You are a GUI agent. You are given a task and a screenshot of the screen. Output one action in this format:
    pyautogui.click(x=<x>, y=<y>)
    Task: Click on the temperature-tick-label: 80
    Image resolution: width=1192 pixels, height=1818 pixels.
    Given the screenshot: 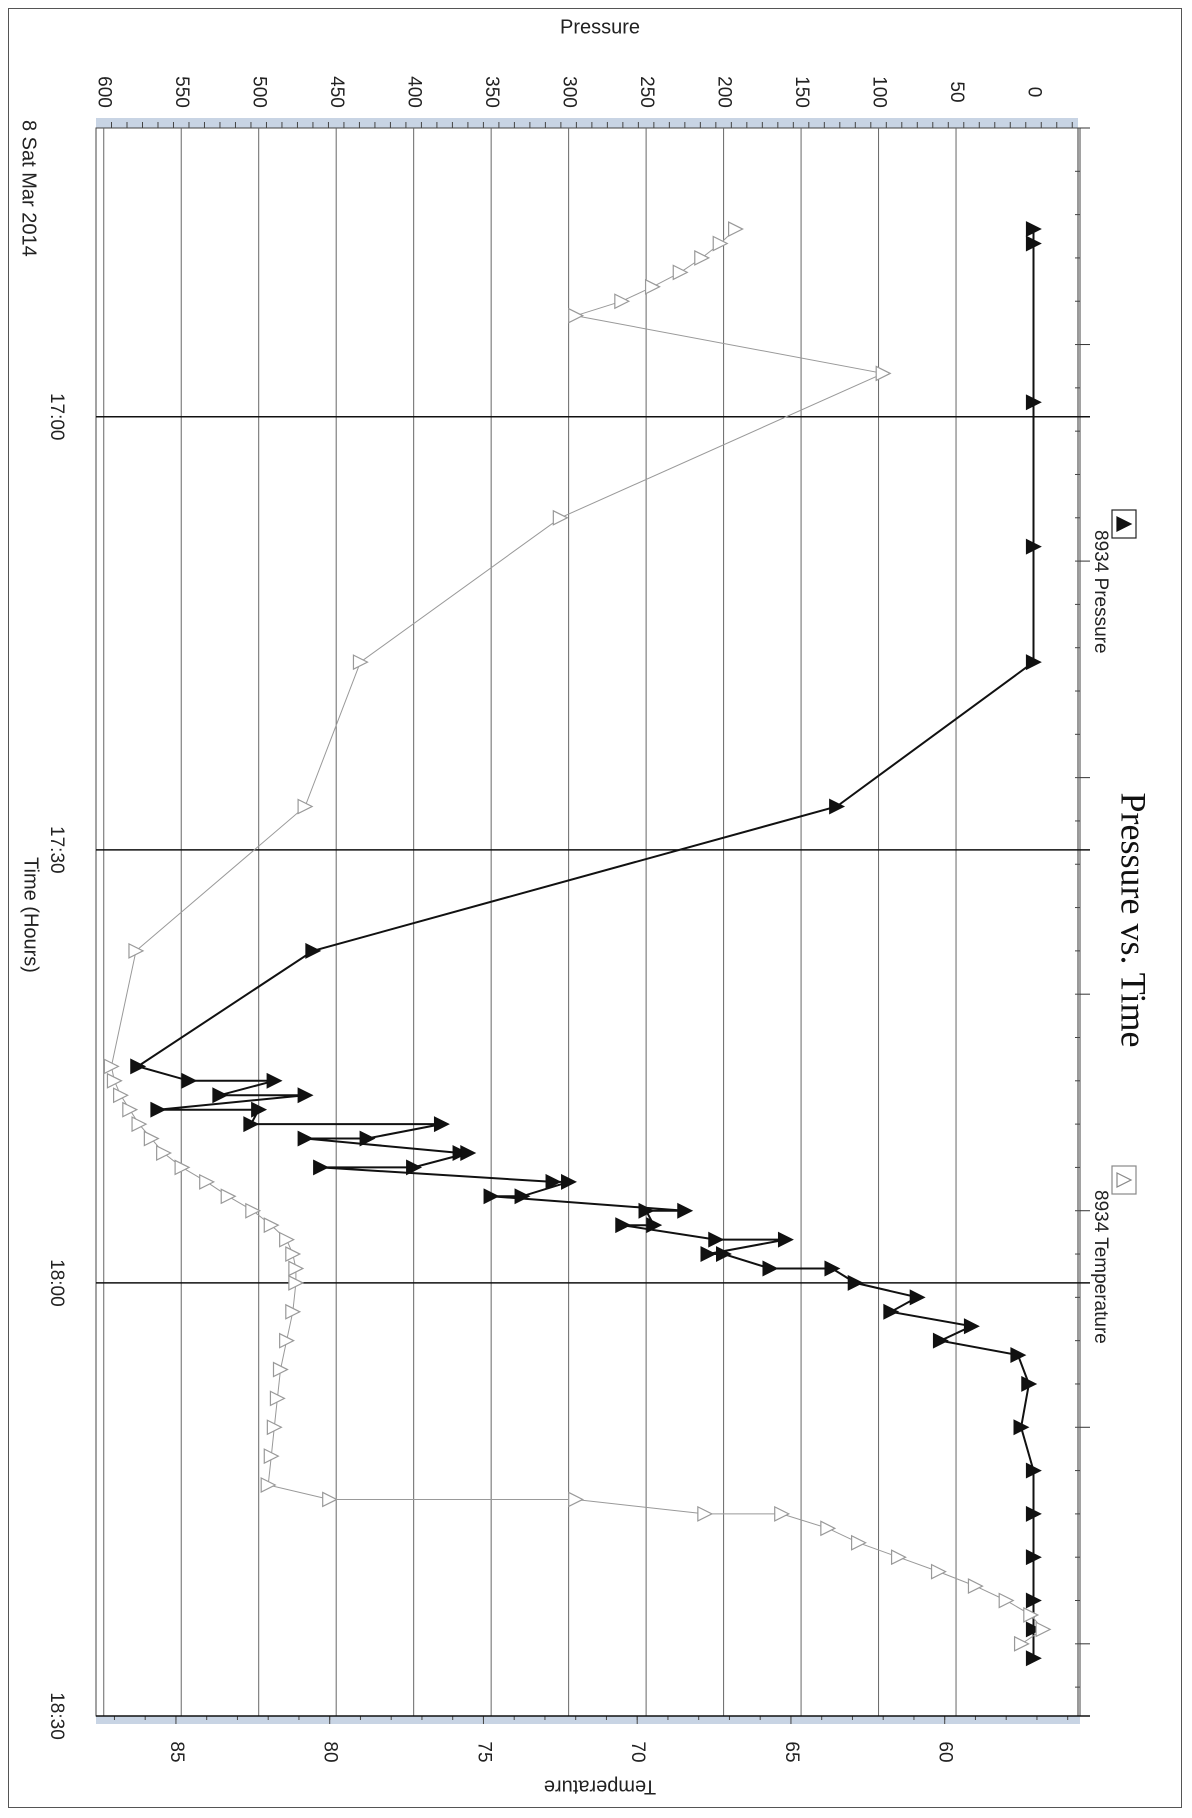 What is the action you would take?
    pyautogui.click(x=330, y=1751)
    